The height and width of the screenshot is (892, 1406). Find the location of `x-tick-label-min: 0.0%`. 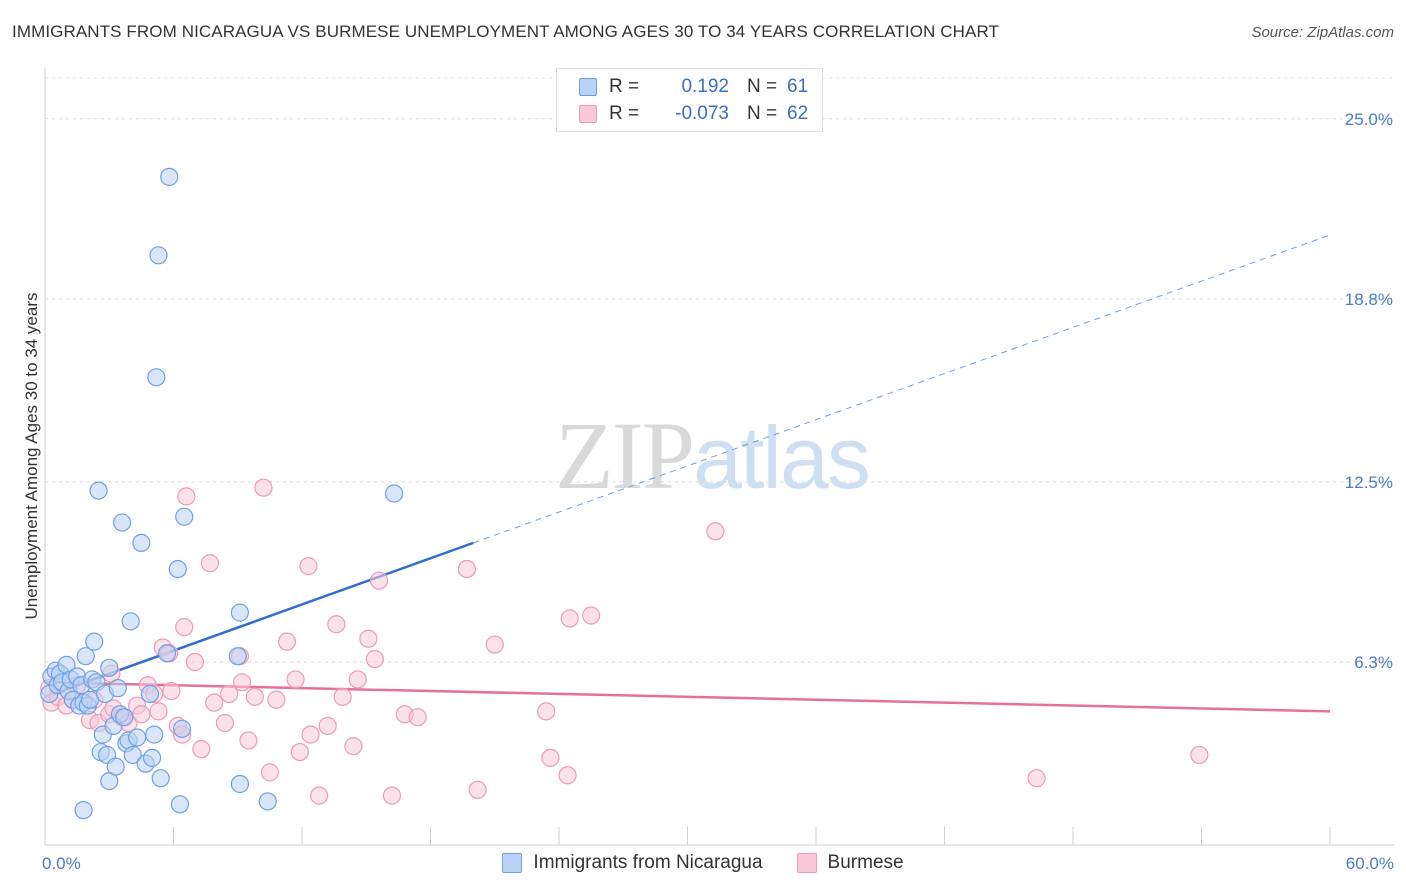

x-tick-label-min: 0.0% is located at coordinates (61, 863).